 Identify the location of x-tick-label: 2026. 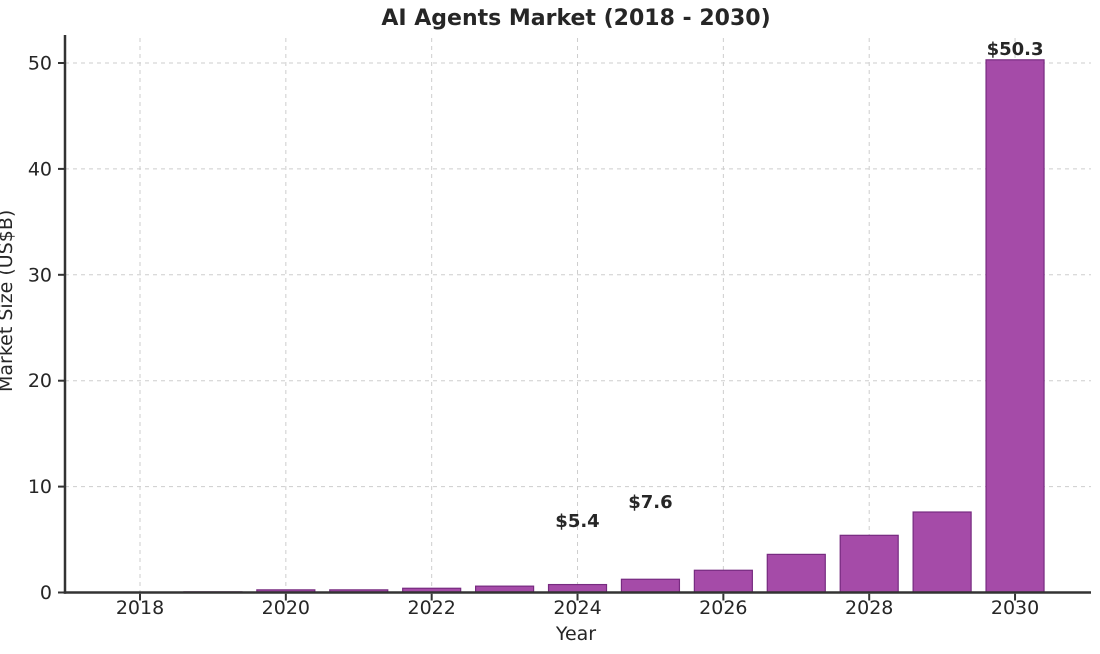
(723, 608).